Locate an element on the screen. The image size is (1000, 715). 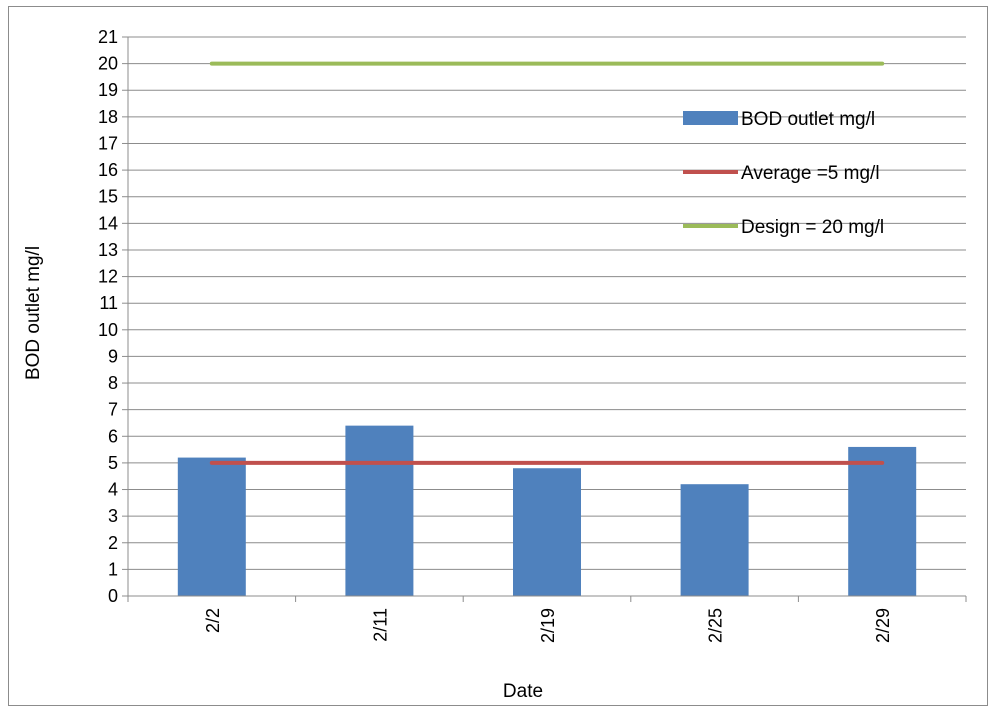
y-tick-label: 3 is located at coordinates (113, 516).